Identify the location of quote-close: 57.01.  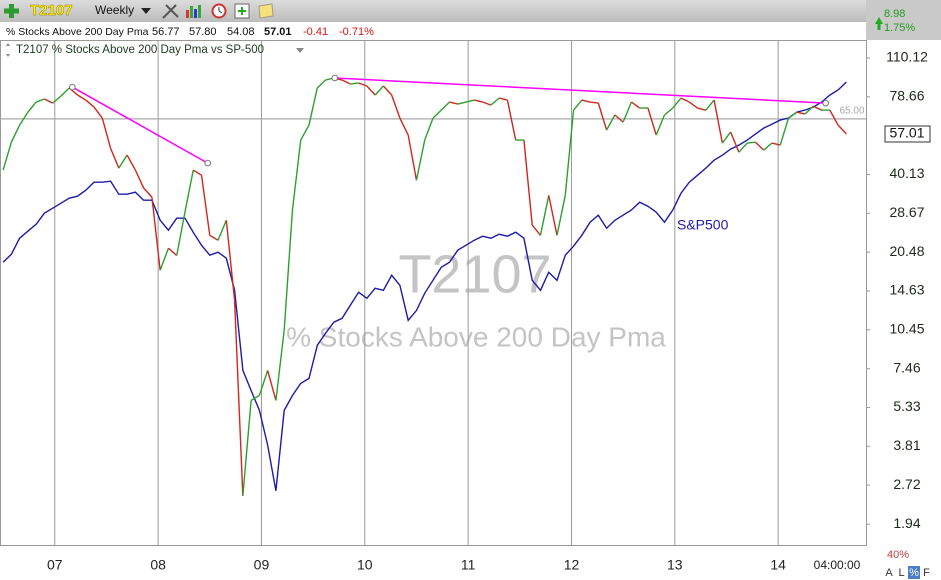
(278, 32).